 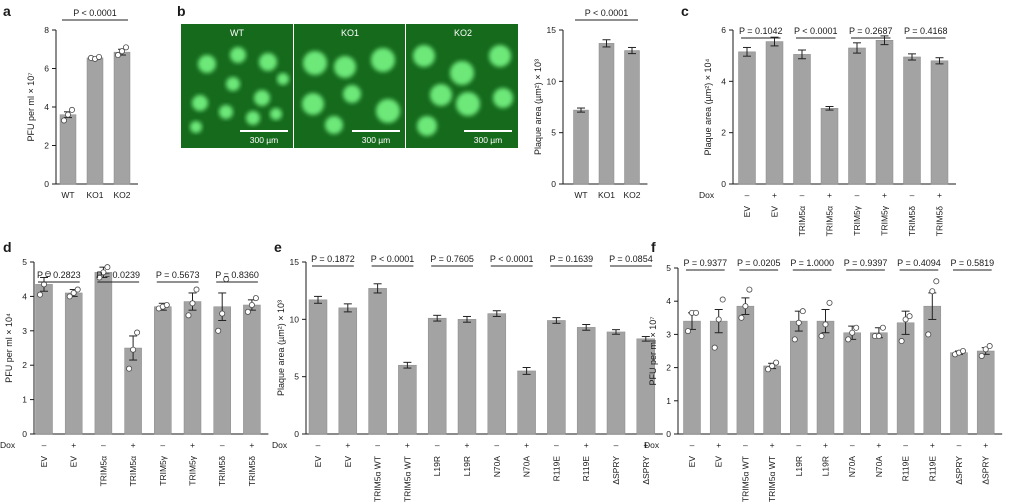 What do you see at coordinates (812, 263) in the screenshot?
I see `p-value-label: P = 1.0000` at bounding box center [812, 263].